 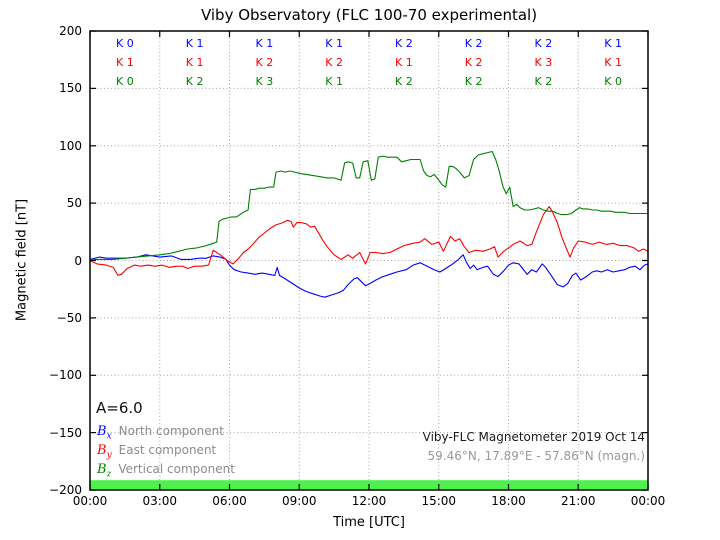 What do you see at coordinates (404, 81) in the screenshot?
I see `k-index-bz-interval-4: K 2` at bounding box center [404, 81].